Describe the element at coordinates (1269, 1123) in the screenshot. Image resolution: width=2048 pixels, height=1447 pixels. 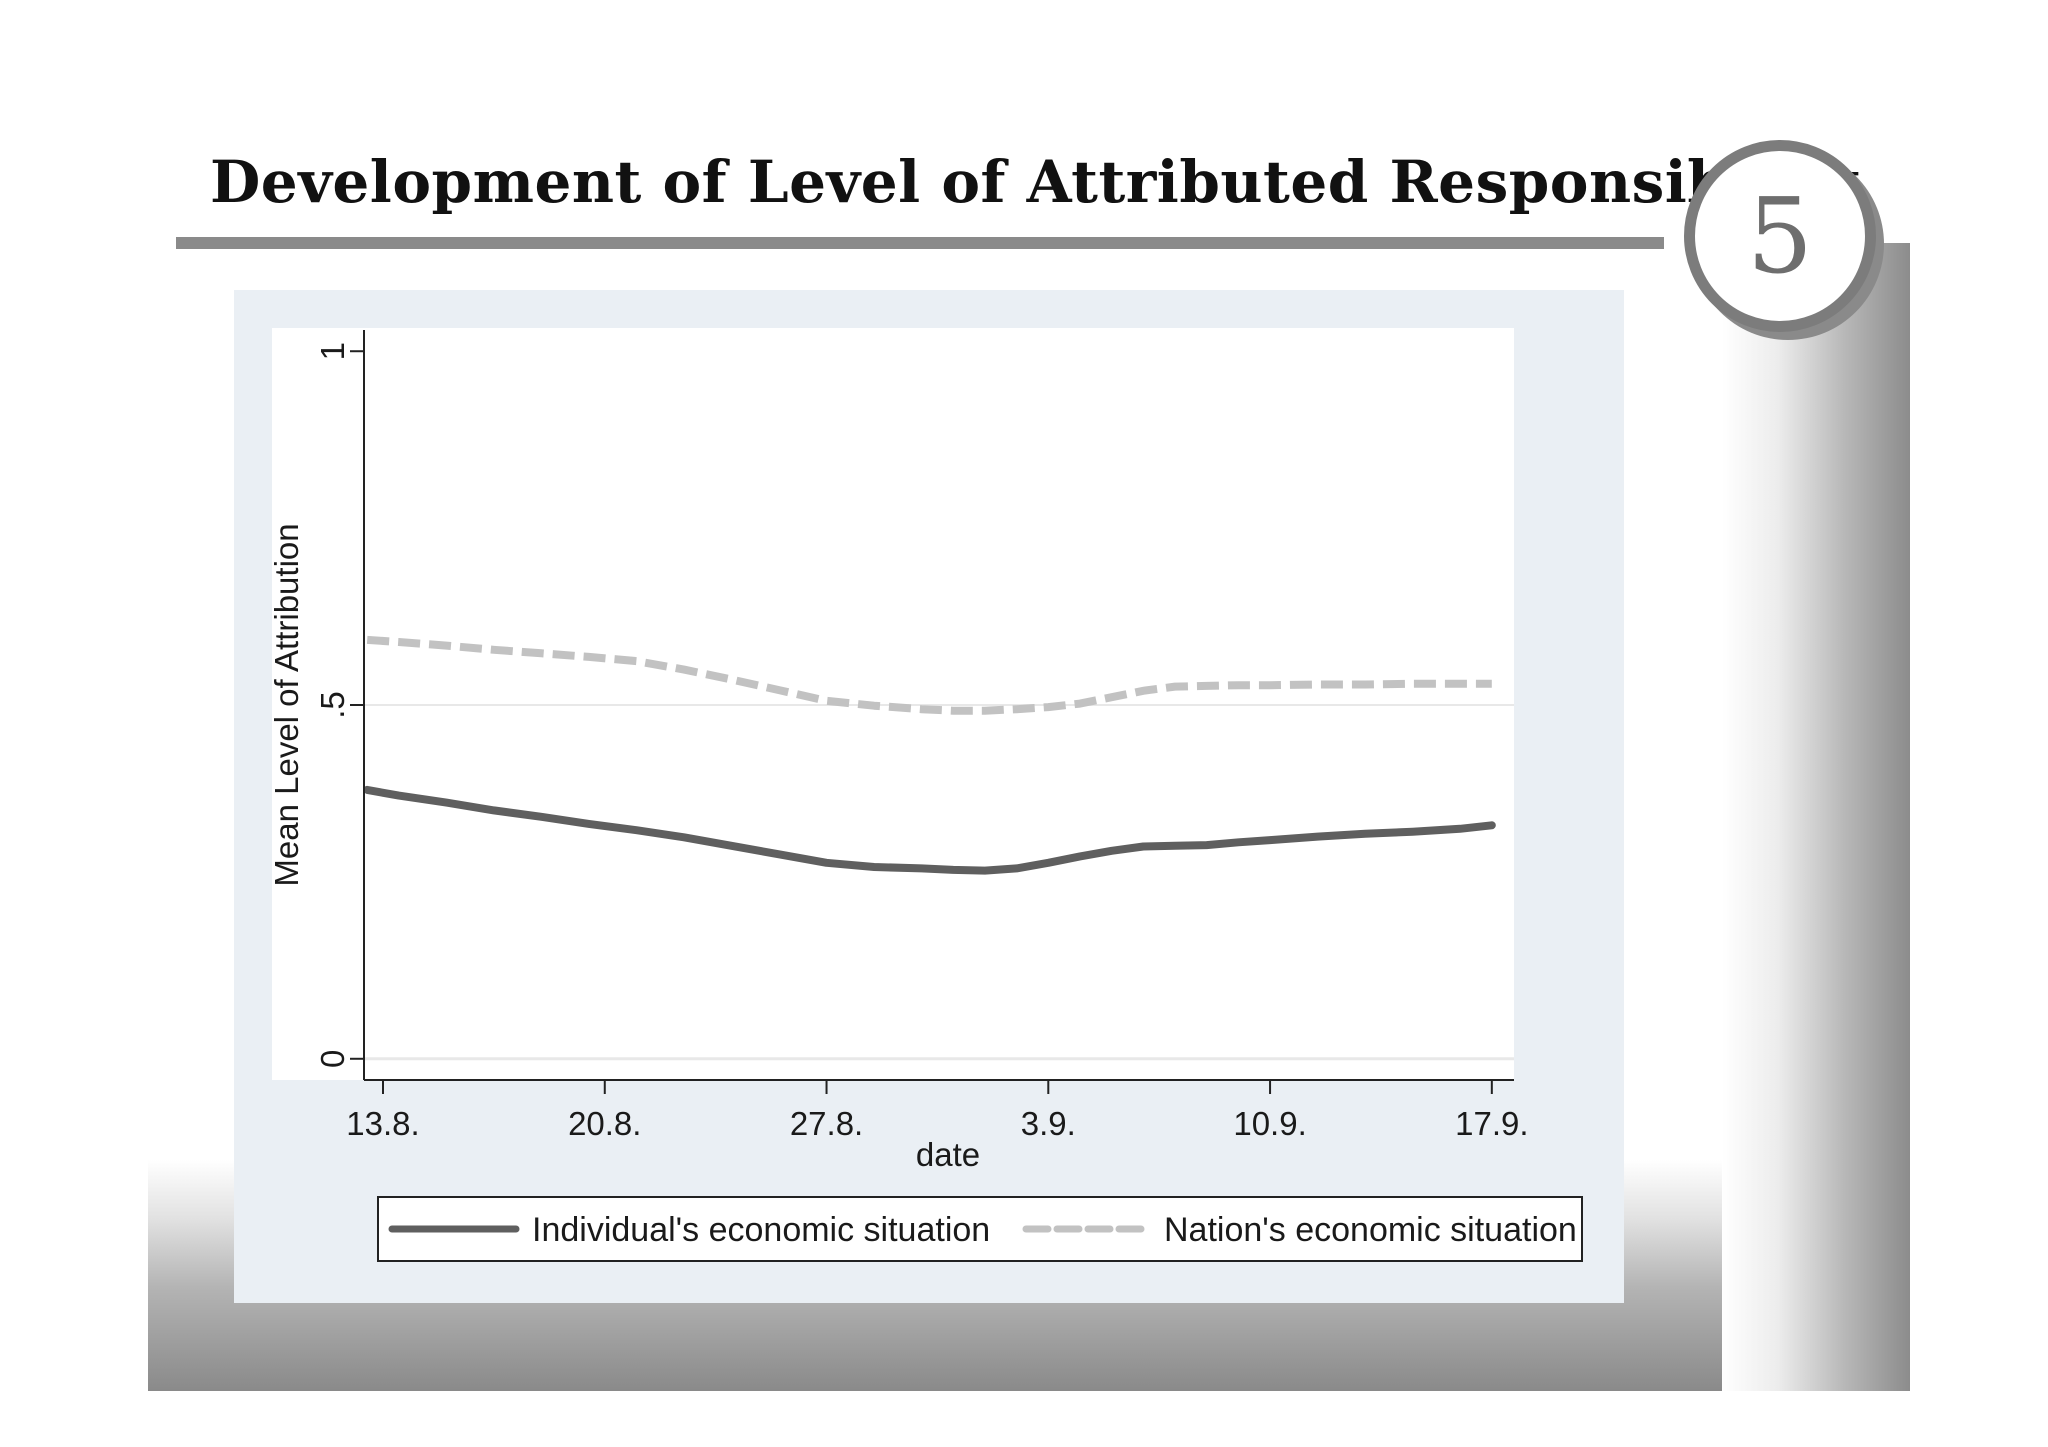
I see `x-tick-label: 10.9.` at that location.